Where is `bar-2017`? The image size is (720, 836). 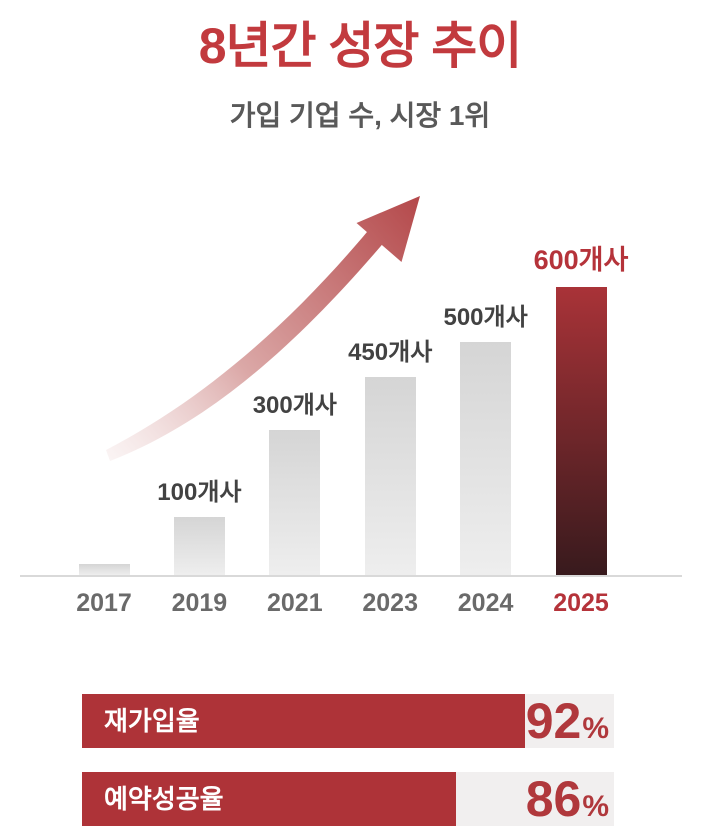 bar-2017 is located at coordinates (104, 569).